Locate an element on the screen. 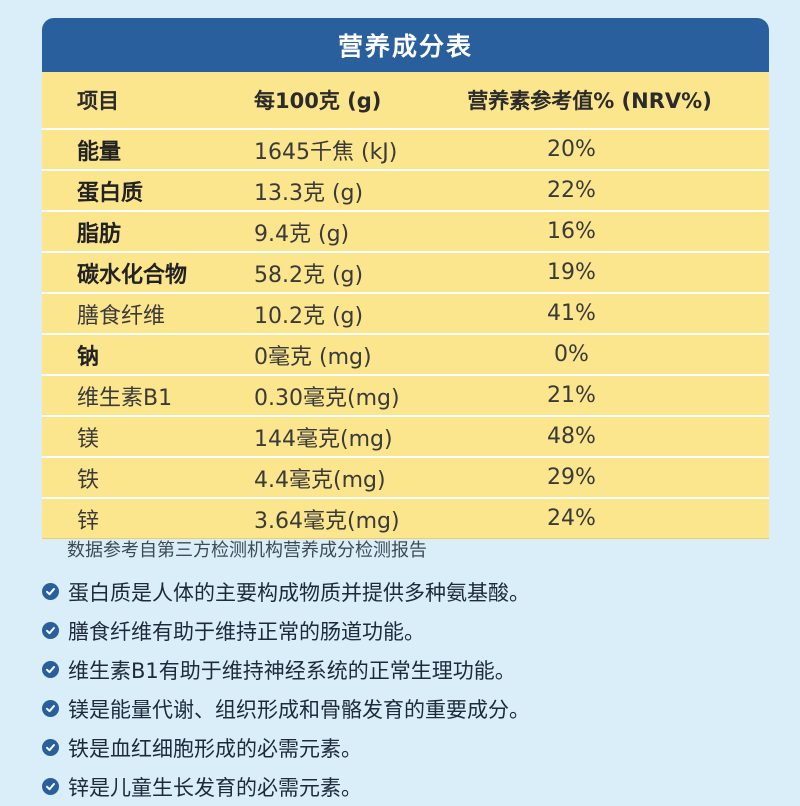 Image resolution: width=800 pixels, height=806 pixels. table-row: 蛋白质 13.3克 (g) 22% is located at coordinates (405, 191).